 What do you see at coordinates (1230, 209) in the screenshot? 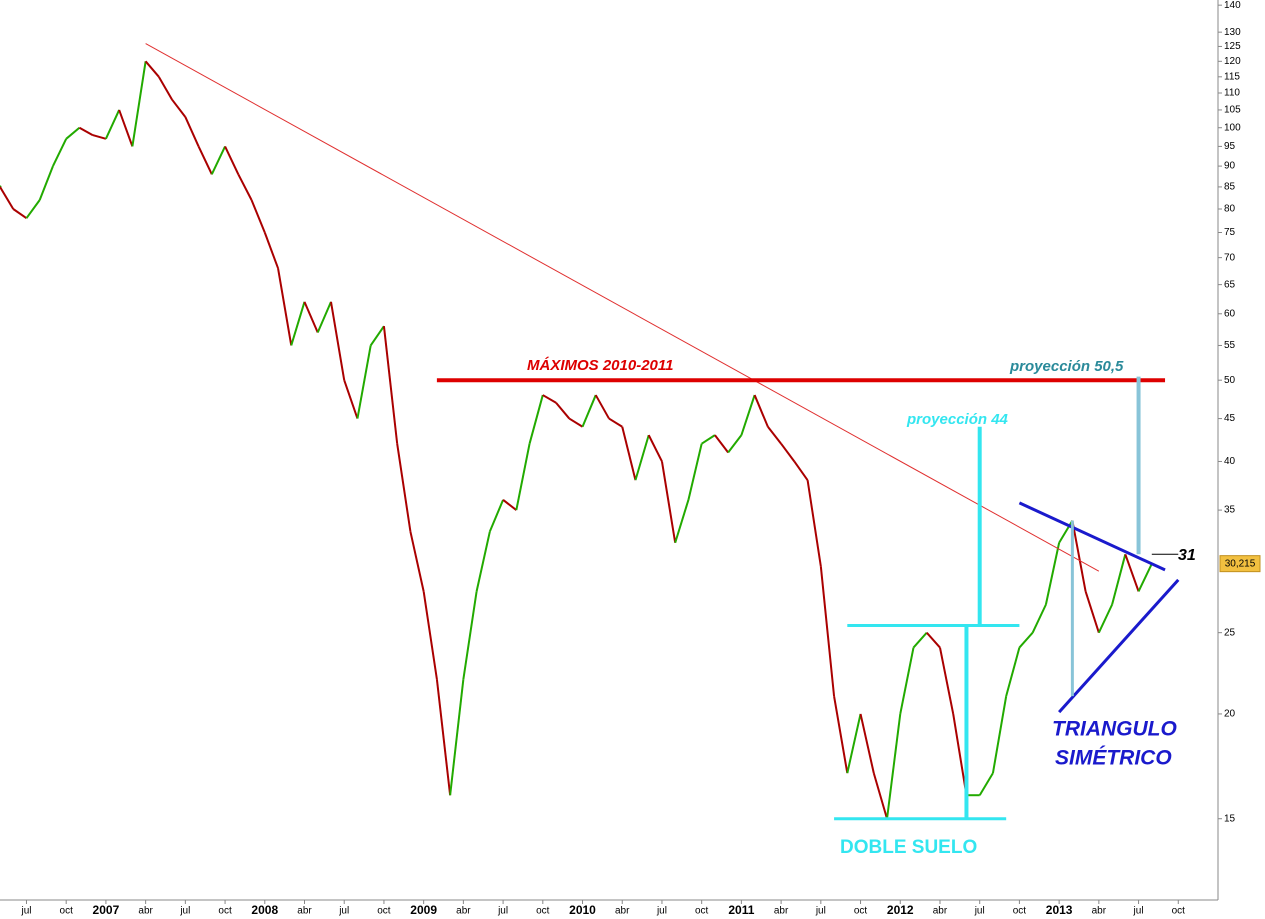
I see `y-tick-label: 80` at bounding box center [1230, 209].